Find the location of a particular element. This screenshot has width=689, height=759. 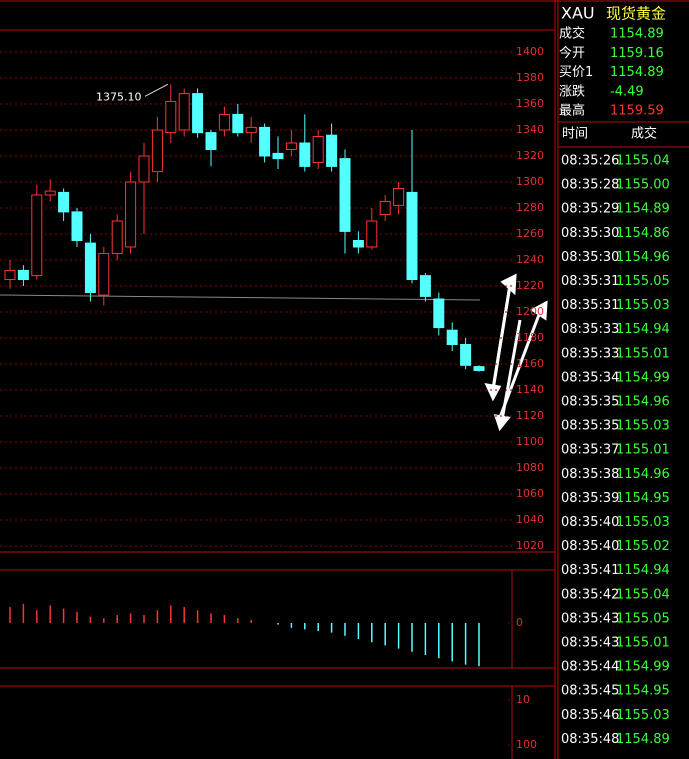

column-header: 成交 is located at coordinates (644, 134).